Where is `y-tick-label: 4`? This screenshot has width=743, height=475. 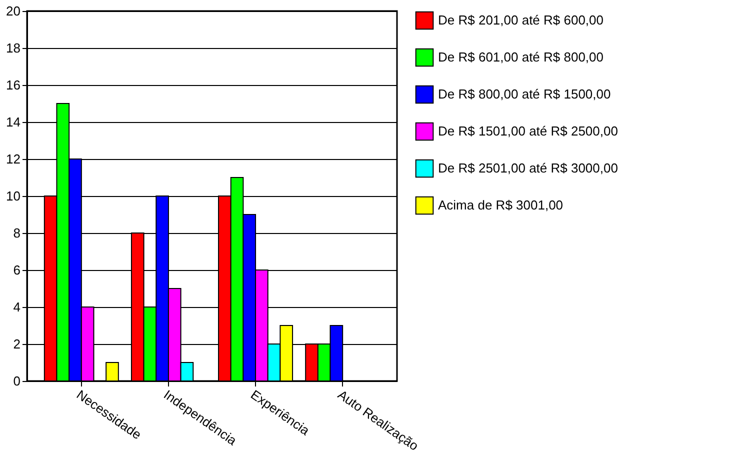
y-tick-label: 4 is located at coordinates (16, 307).